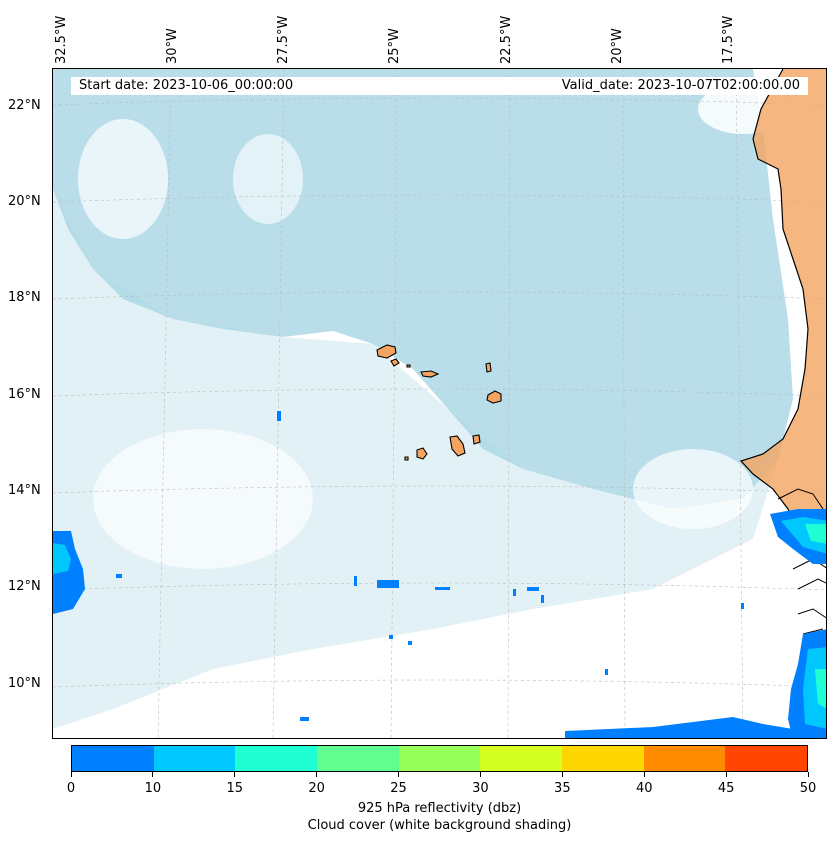 The image size is (837, 843). I want to click on reflectivity-cell-12n-d, so click(533, 589).